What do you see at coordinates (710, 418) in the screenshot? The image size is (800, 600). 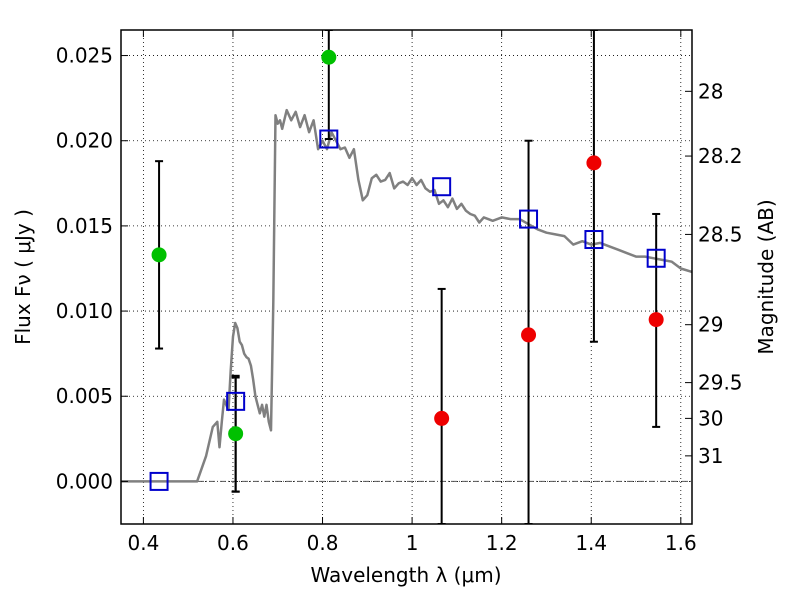 I see `right-tick-label: 30` at bounding box center [710, 418].